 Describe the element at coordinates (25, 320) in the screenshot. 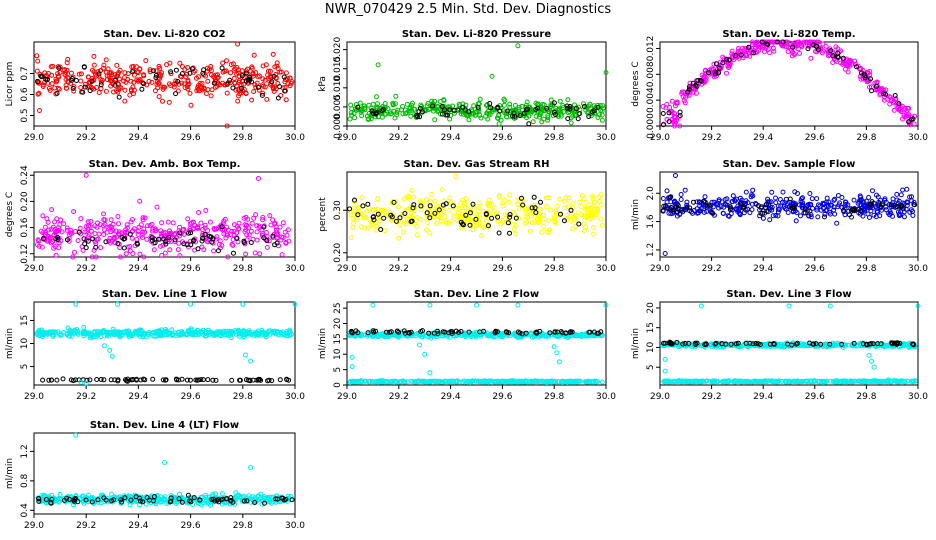

I see `y-tick-label: 15` at that location.